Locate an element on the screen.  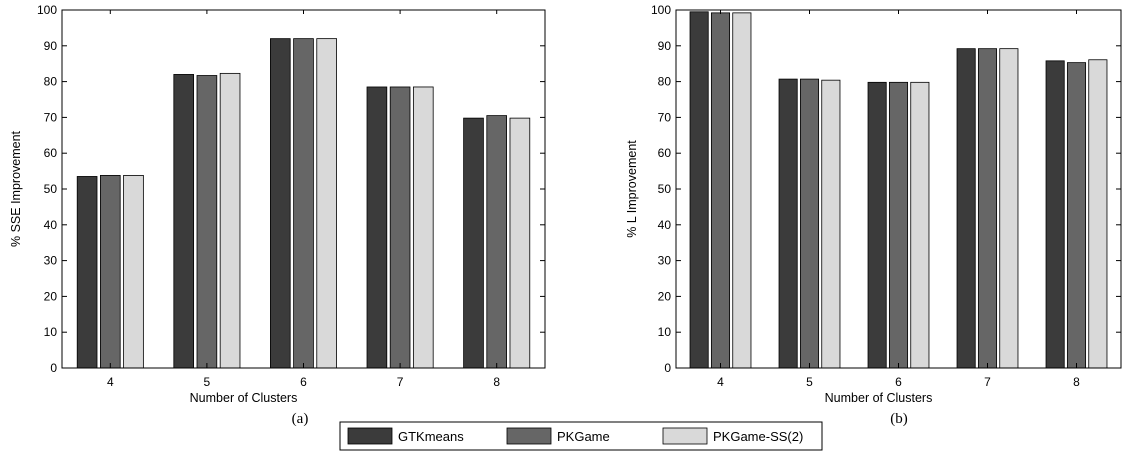
legend-swatch-pkgame is located at coordinates (529, 436).